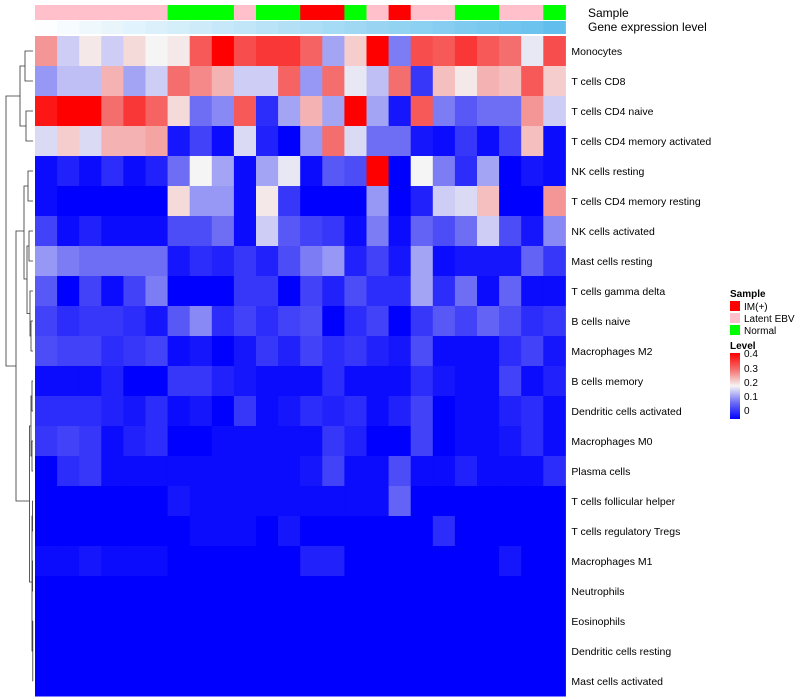  I want to click on sample-legend-label-normal: Normal, so click(760, 331).